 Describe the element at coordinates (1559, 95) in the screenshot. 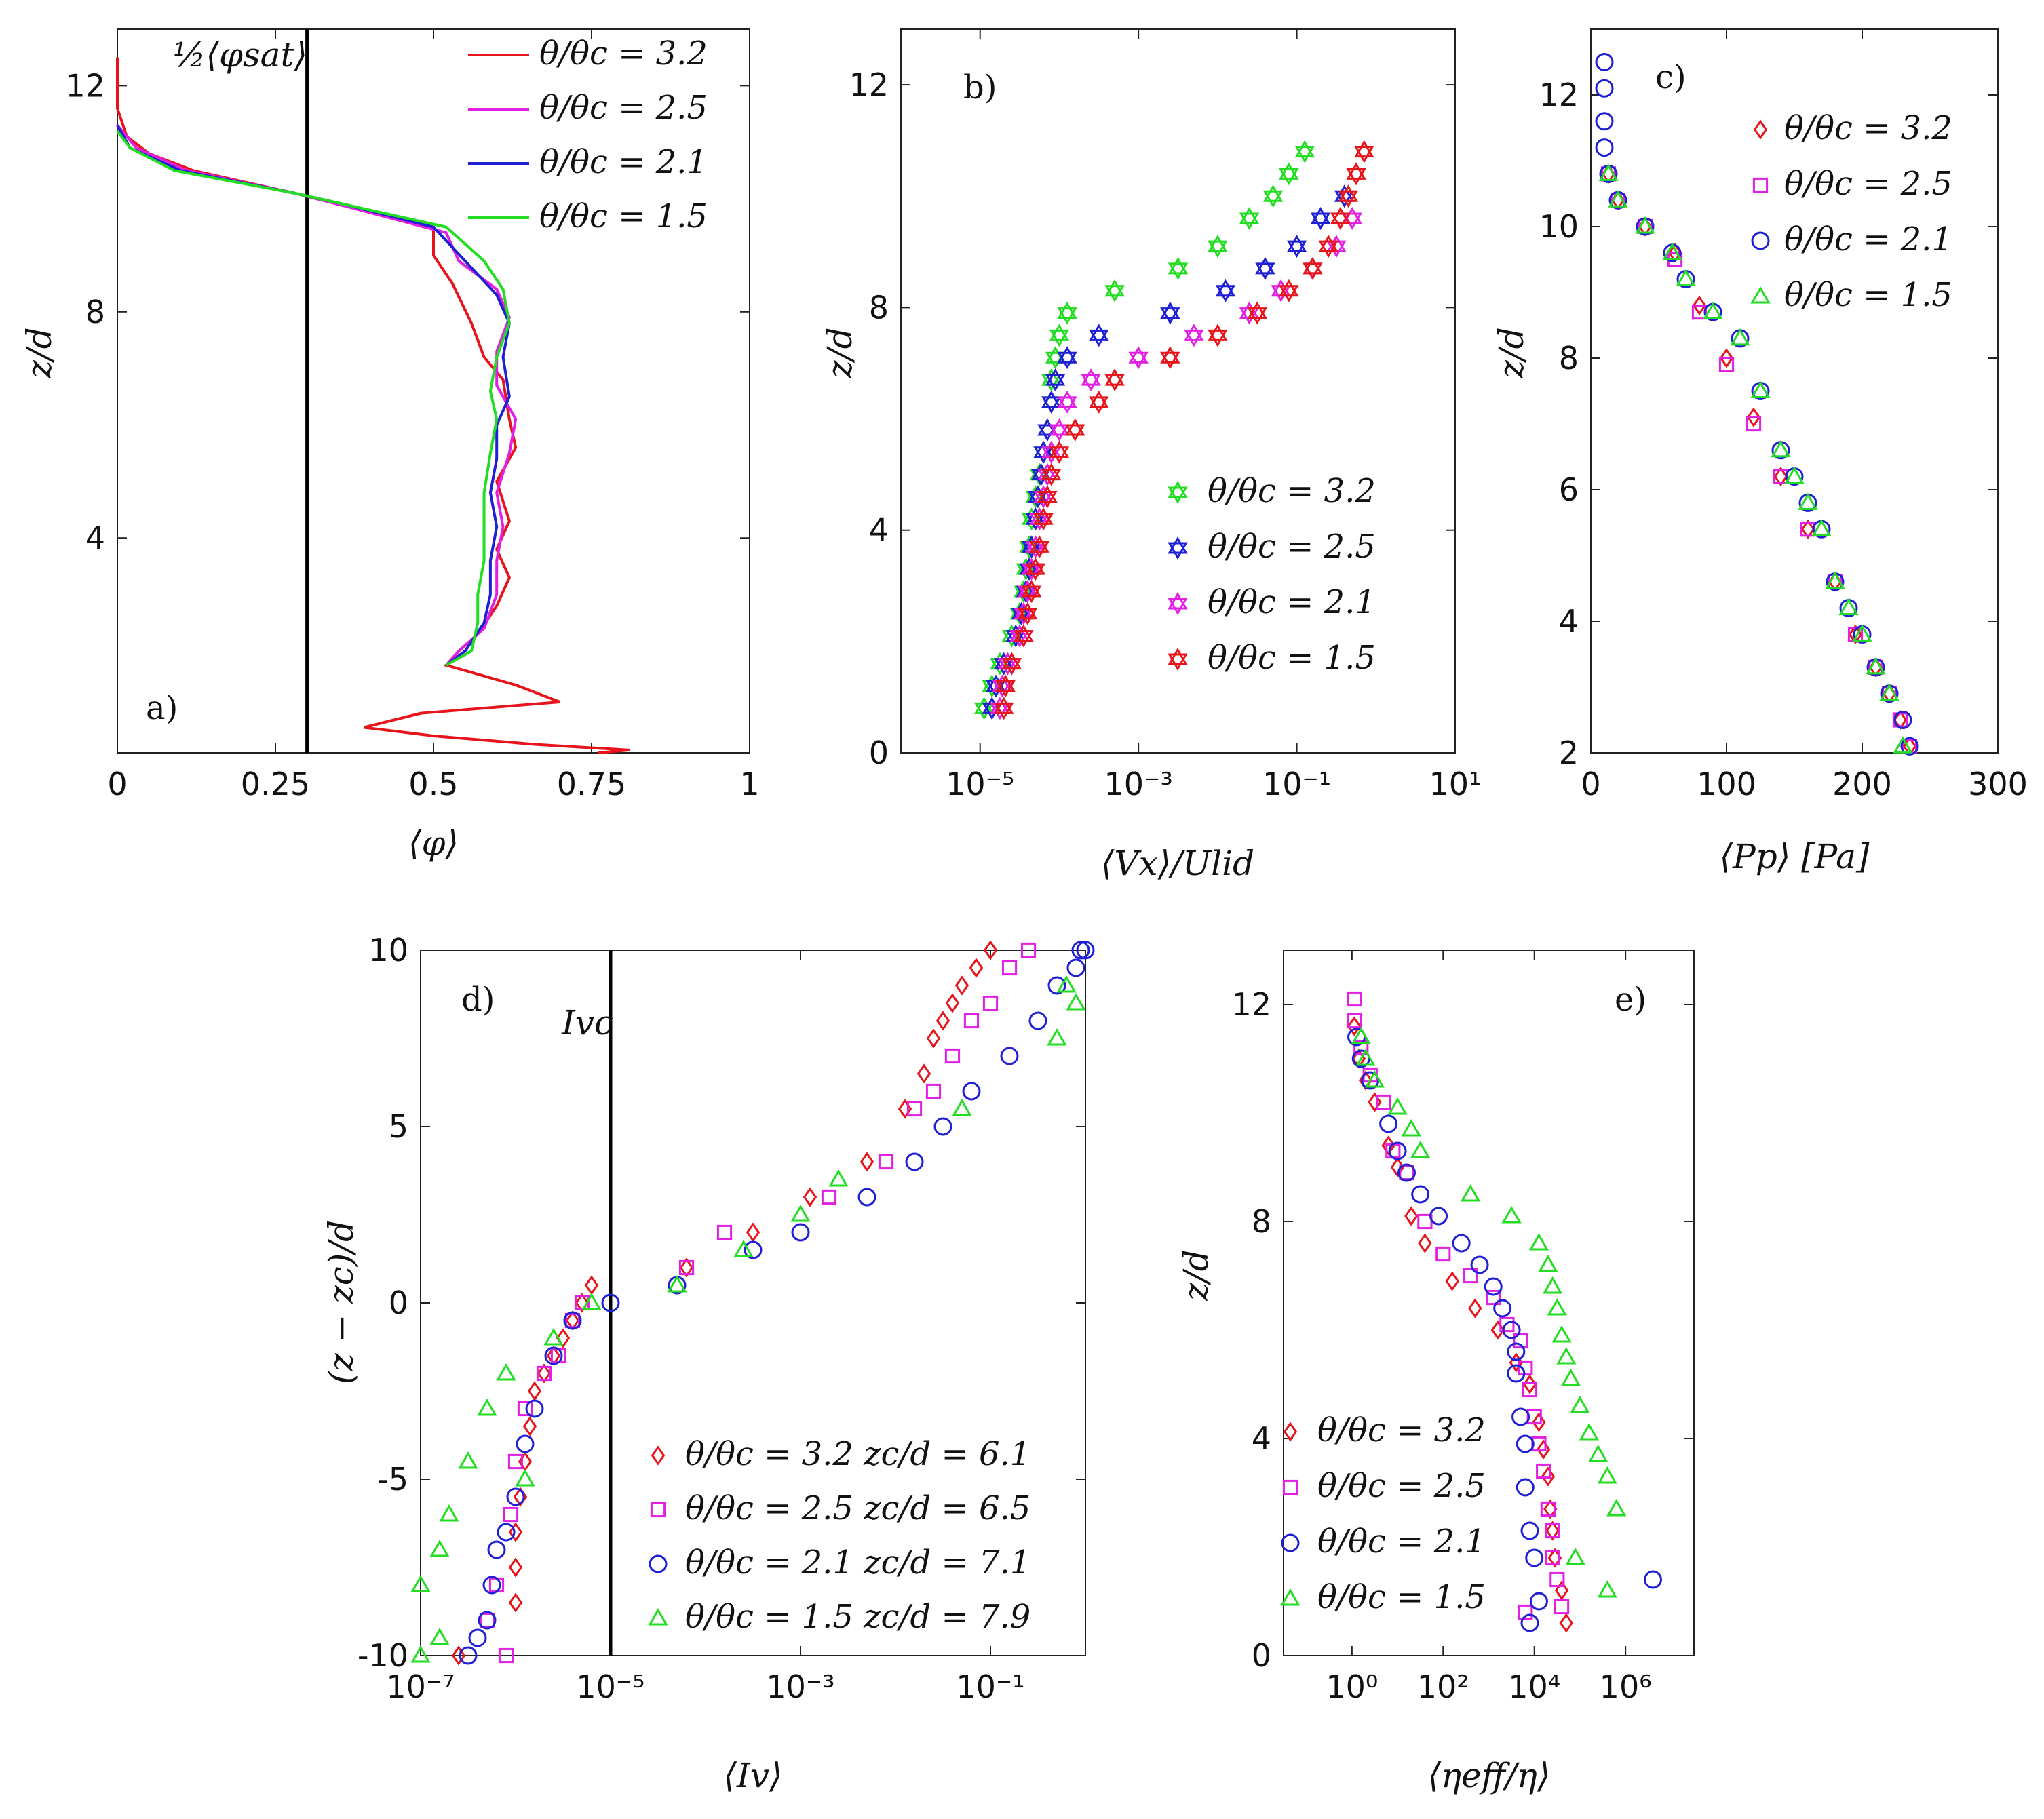

I see `panel-c-ytick: 12` at that location.